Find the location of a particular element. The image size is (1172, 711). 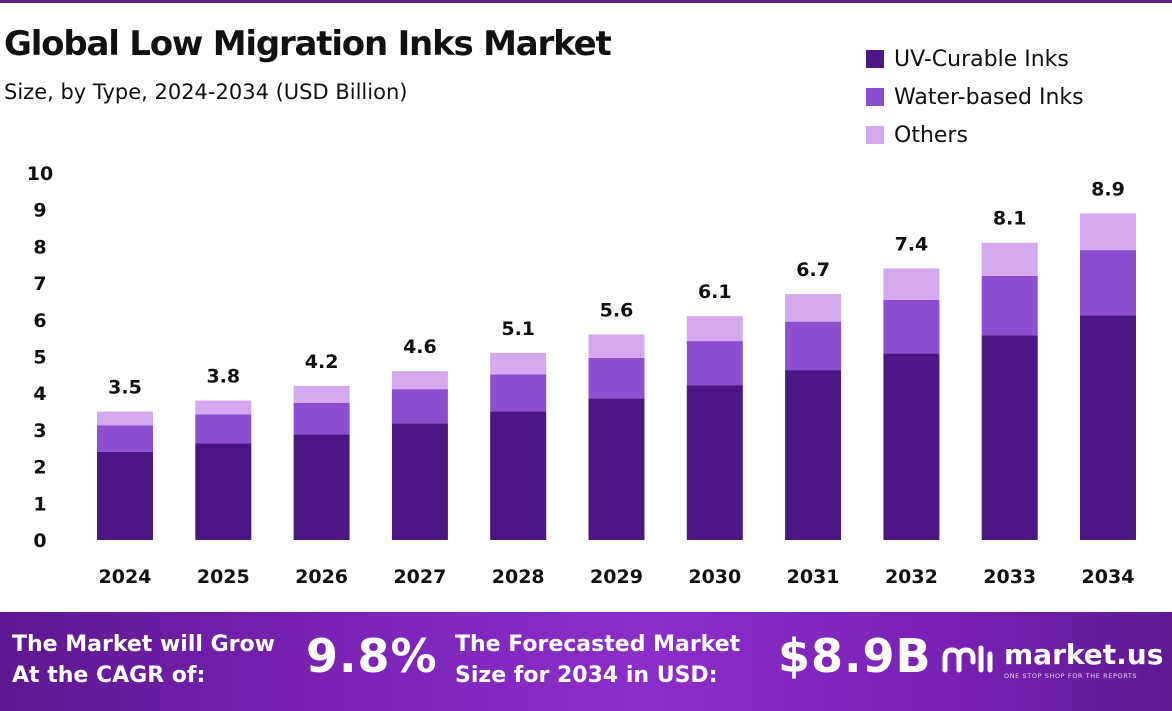

legend-item-uv-curable: UV-Curable Inks is located at coordinates (975, 59).